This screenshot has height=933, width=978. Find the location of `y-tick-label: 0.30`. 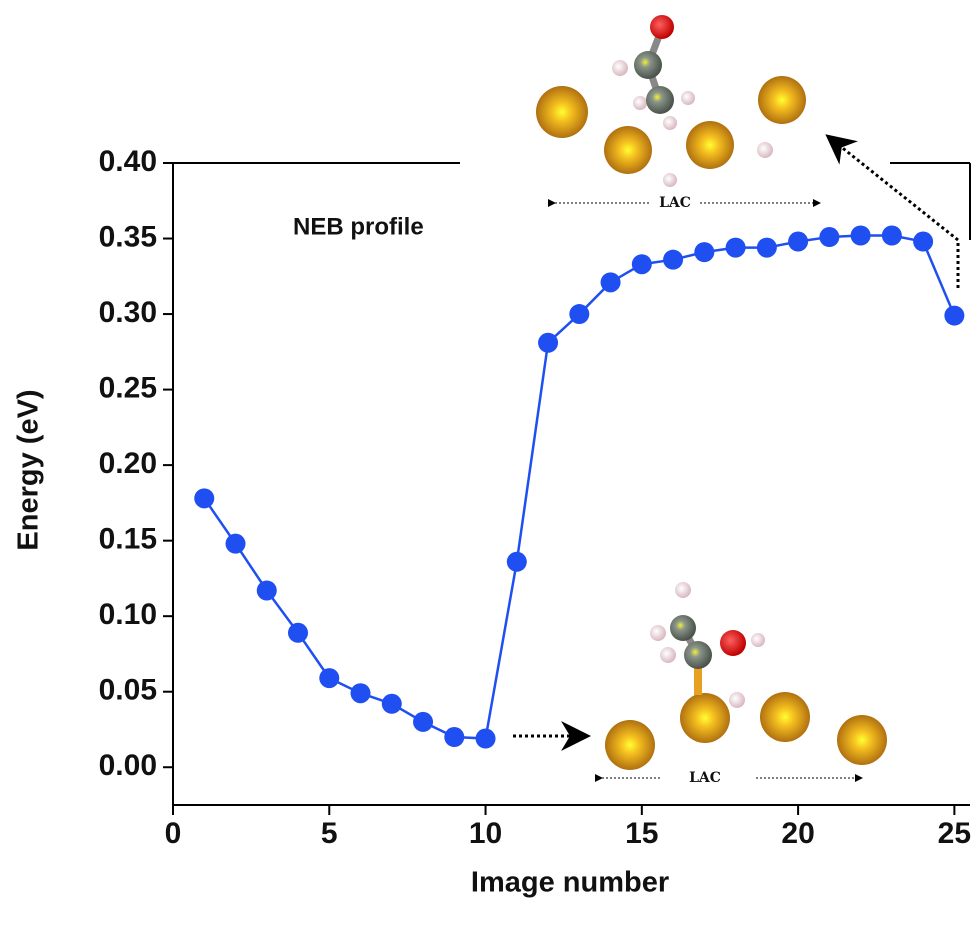

y-tick-label: 0.30 is located at coordinates (128, 312).